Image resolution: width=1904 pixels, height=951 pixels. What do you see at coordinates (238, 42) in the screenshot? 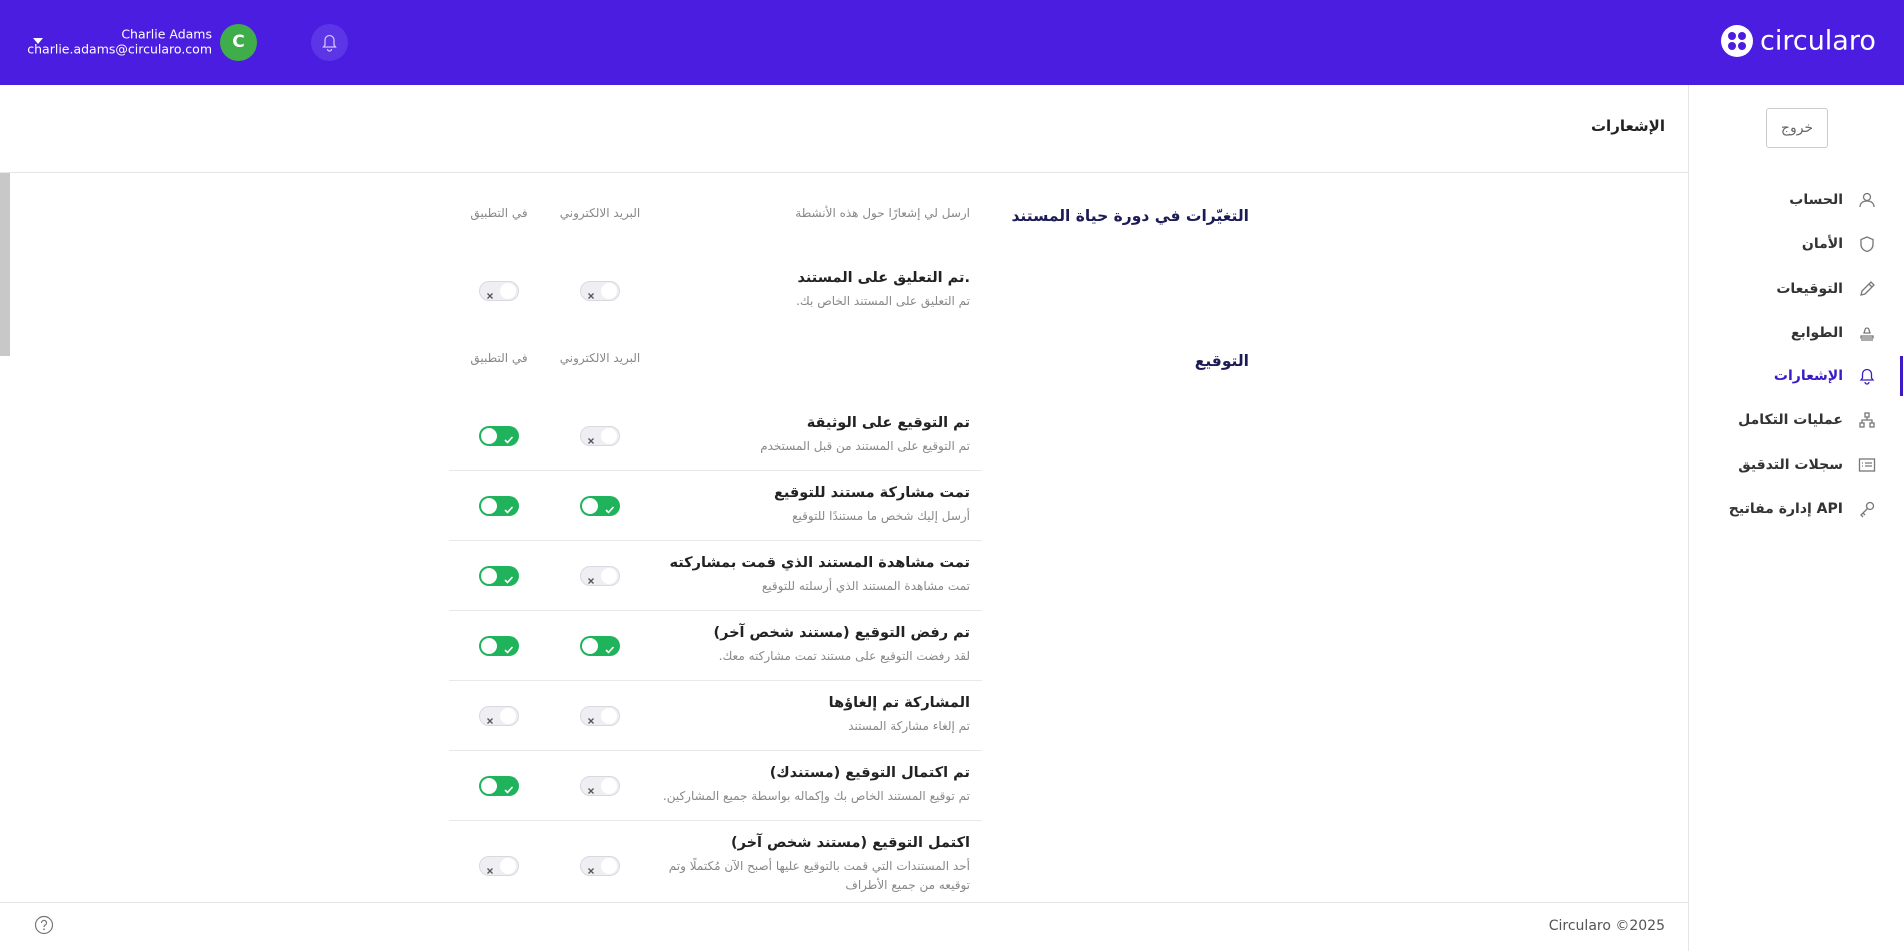
I see `avatar: C` at bounding box center [238, 42].